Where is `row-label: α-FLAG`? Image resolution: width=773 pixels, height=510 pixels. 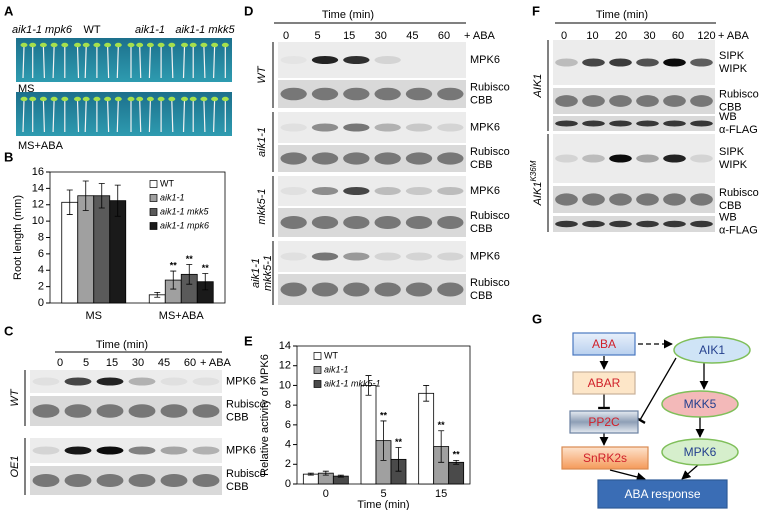 row-label: α-FLAG is located at coordinates (738, 230).